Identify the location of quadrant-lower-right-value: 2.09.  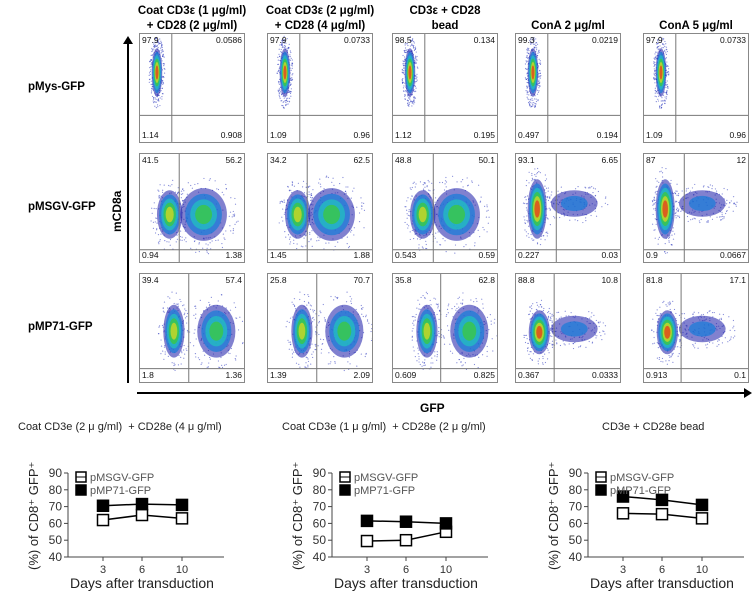
(361, 375).